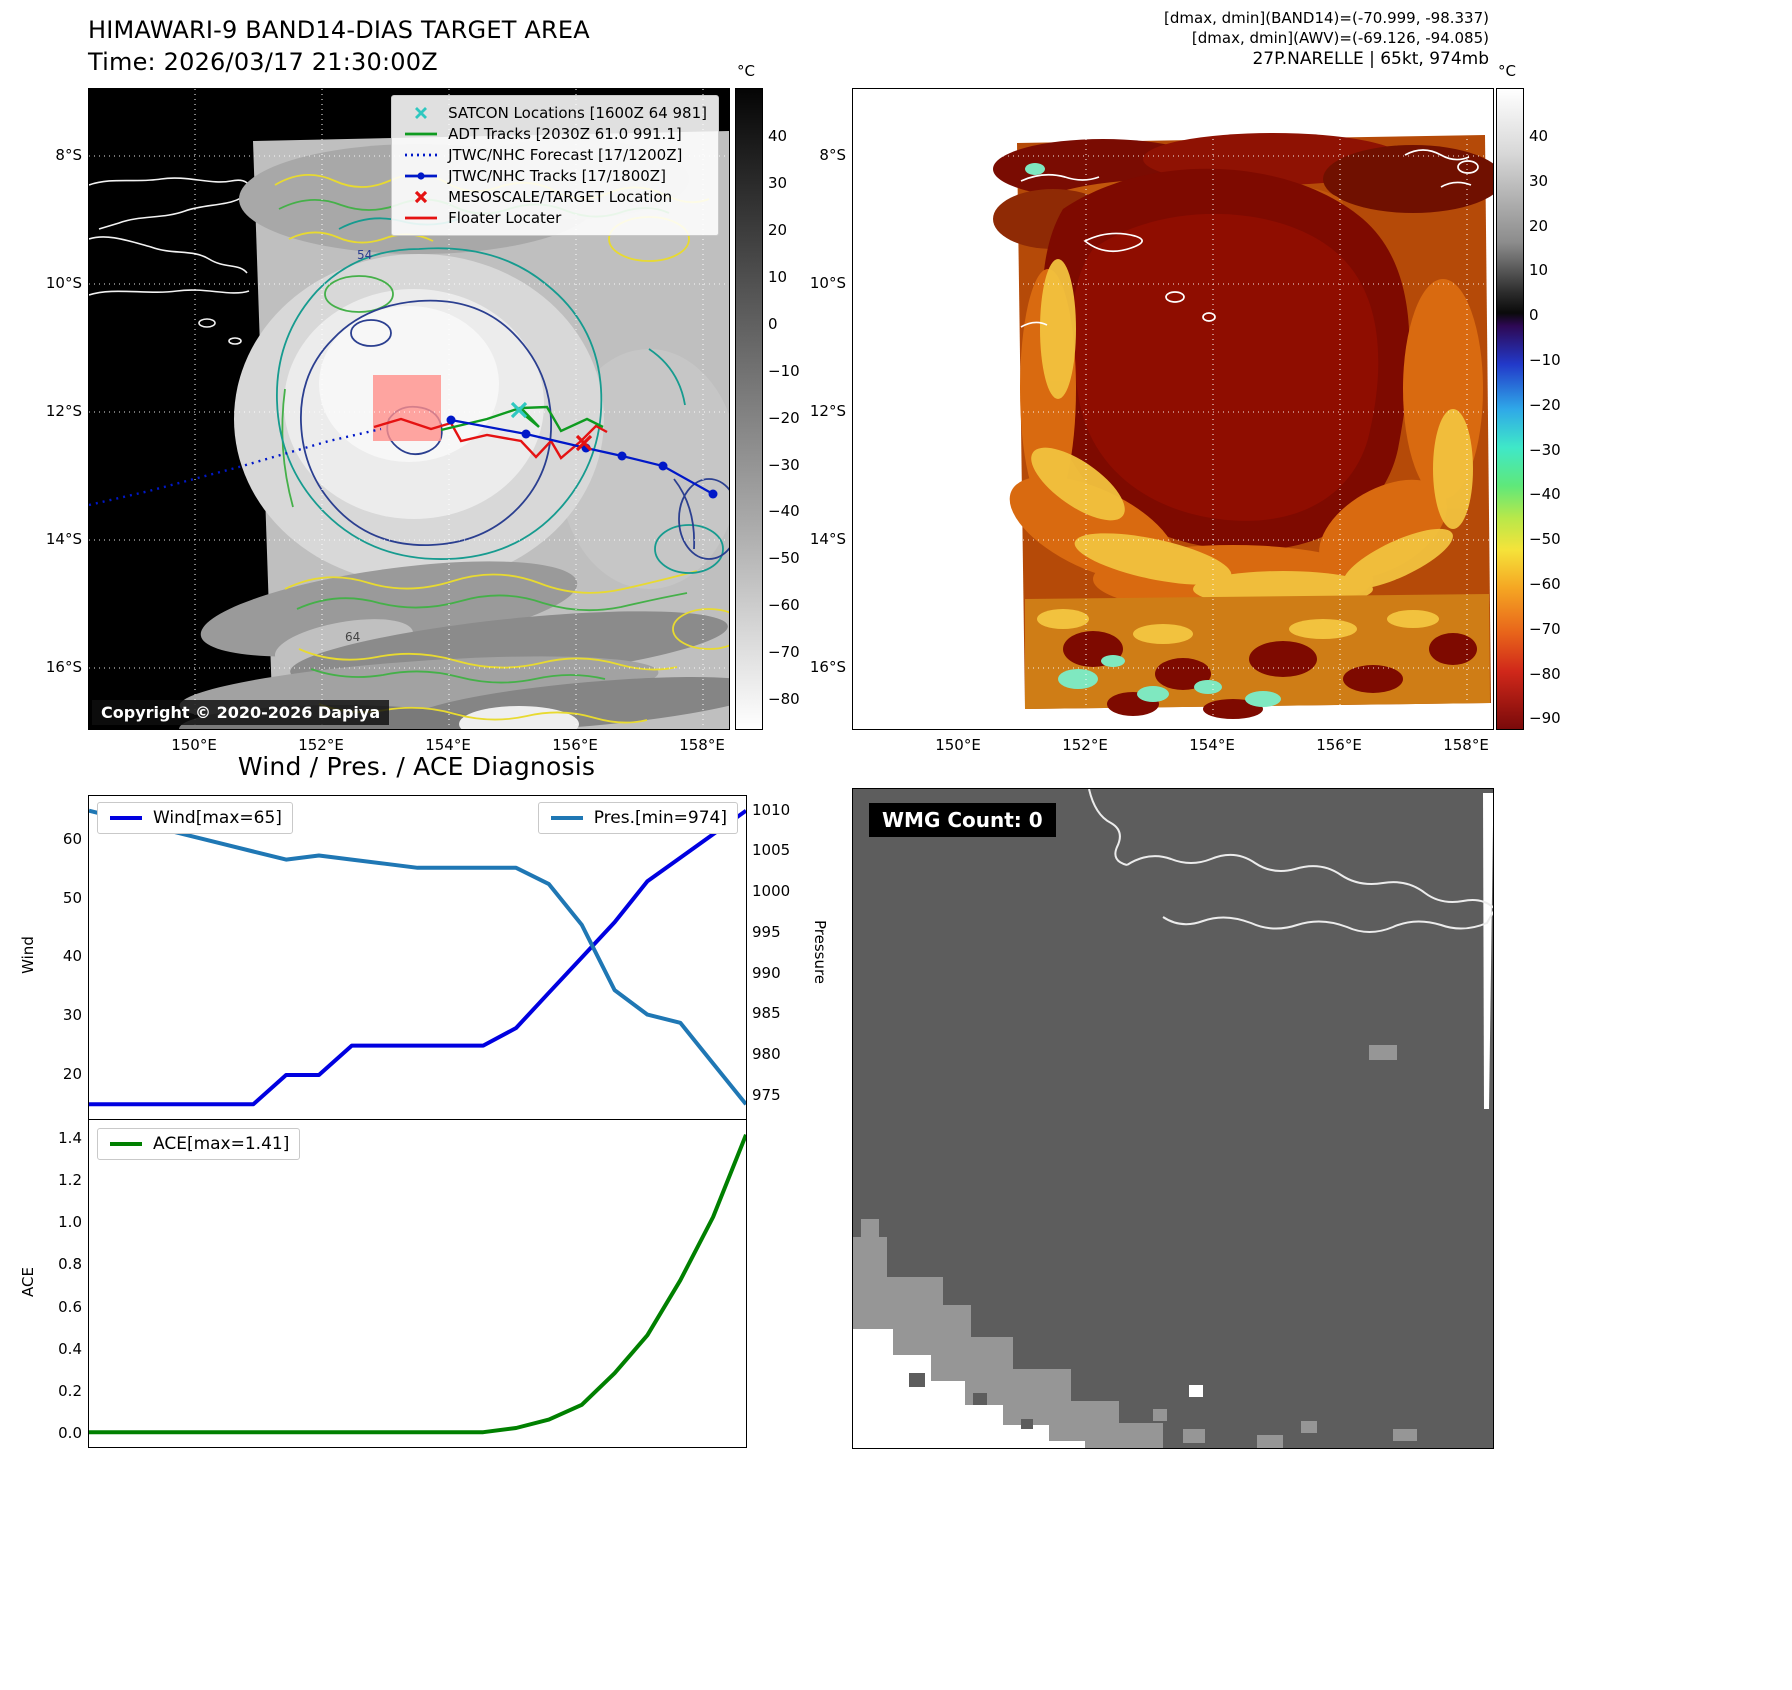 This screenshot has width=1792, height=1690. I want to click on band14-title: HIMAWARI-9 BAND14-DIAS TARGET AREA, so click(339, 30).